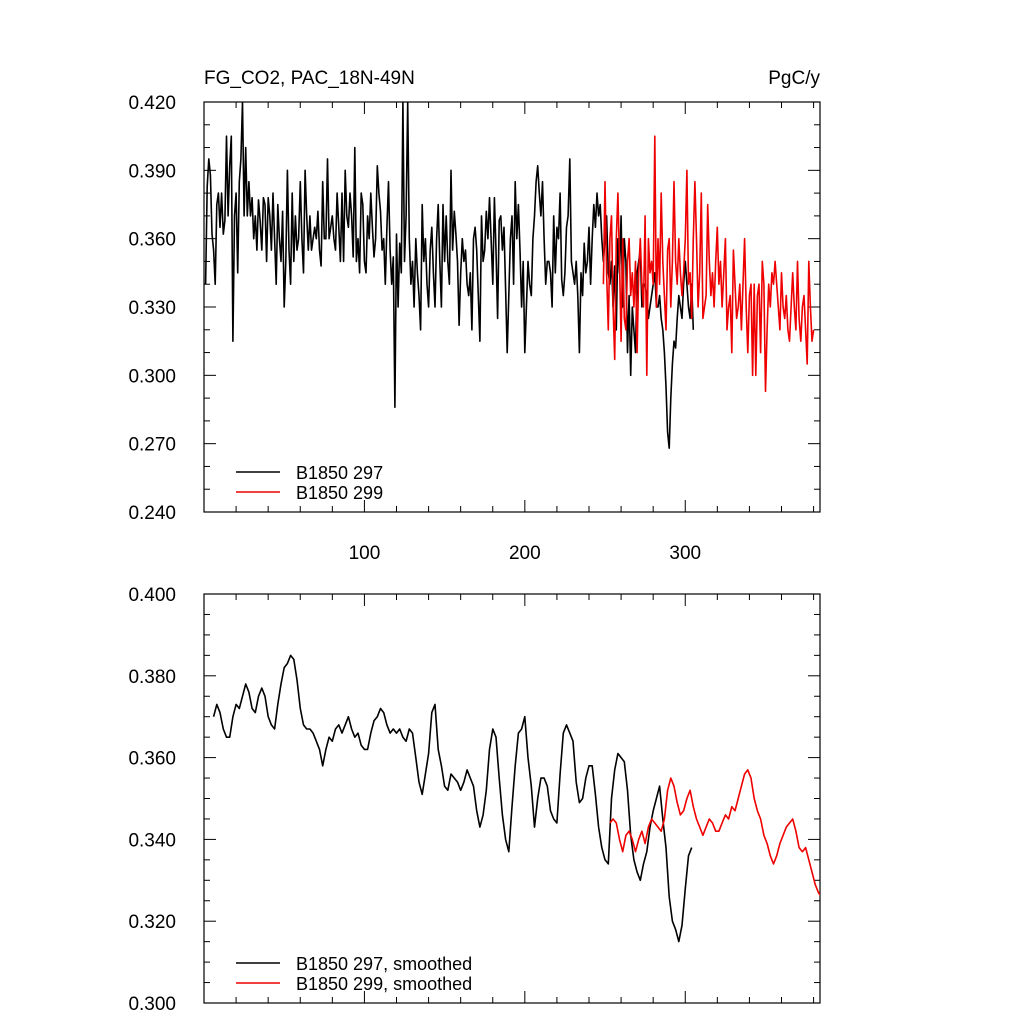  Describe the element at coordinates (152, 308) in the screenshot. I see `y-tick-label: 0.330` at that location.